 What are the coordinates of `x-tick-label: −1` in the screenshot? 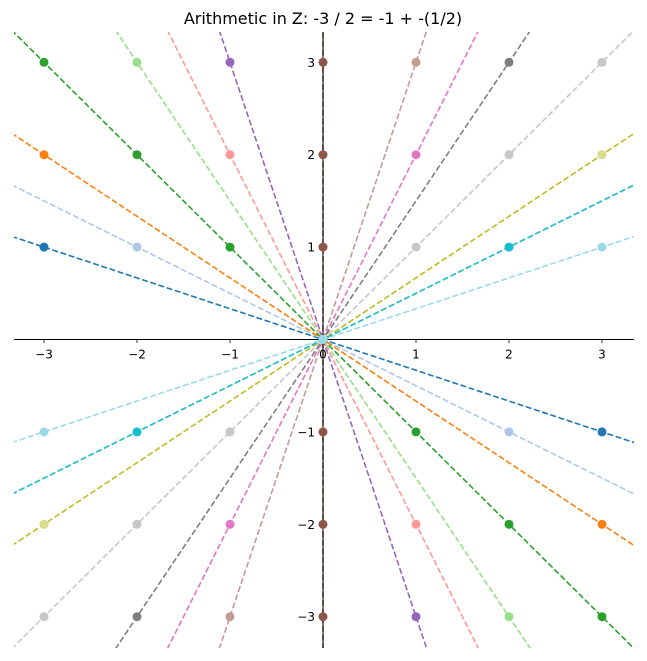 It's located at (230, 355).